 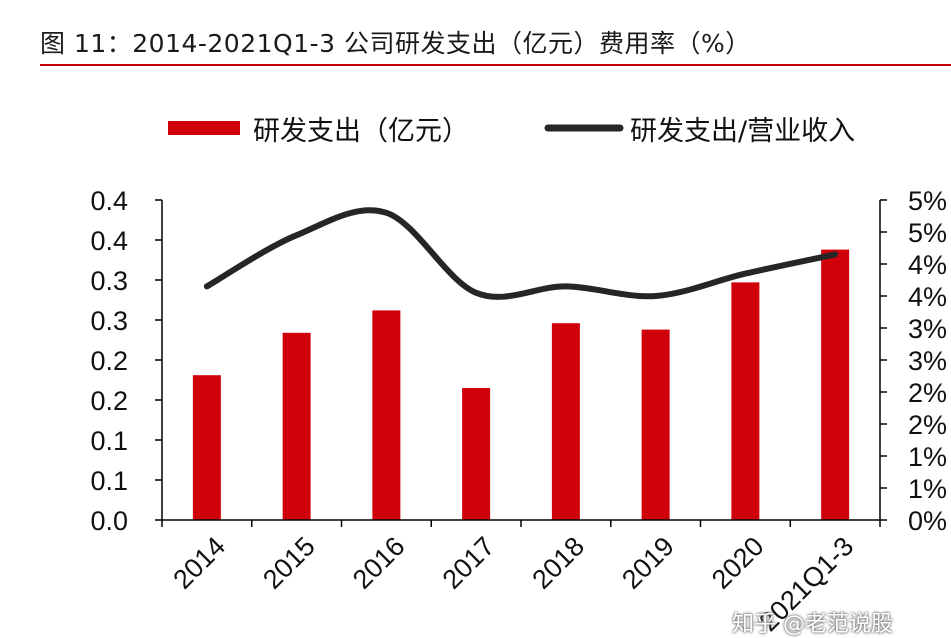 I want to click on watermark: 知乎 @老范说股, so click(x=812, y=624).